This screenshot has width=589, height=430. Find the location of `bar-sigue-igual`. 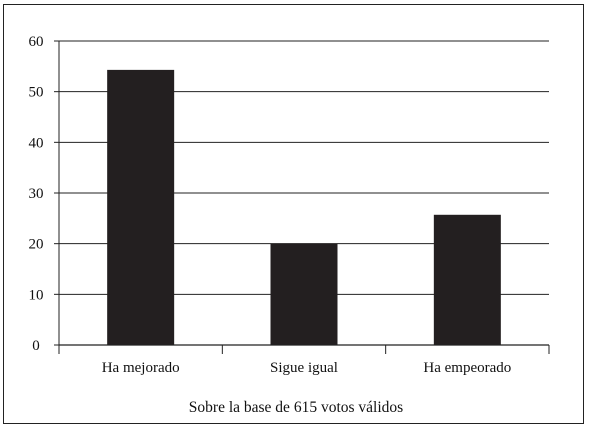

bar-sigue-igual is located at coordinates (304, 294).